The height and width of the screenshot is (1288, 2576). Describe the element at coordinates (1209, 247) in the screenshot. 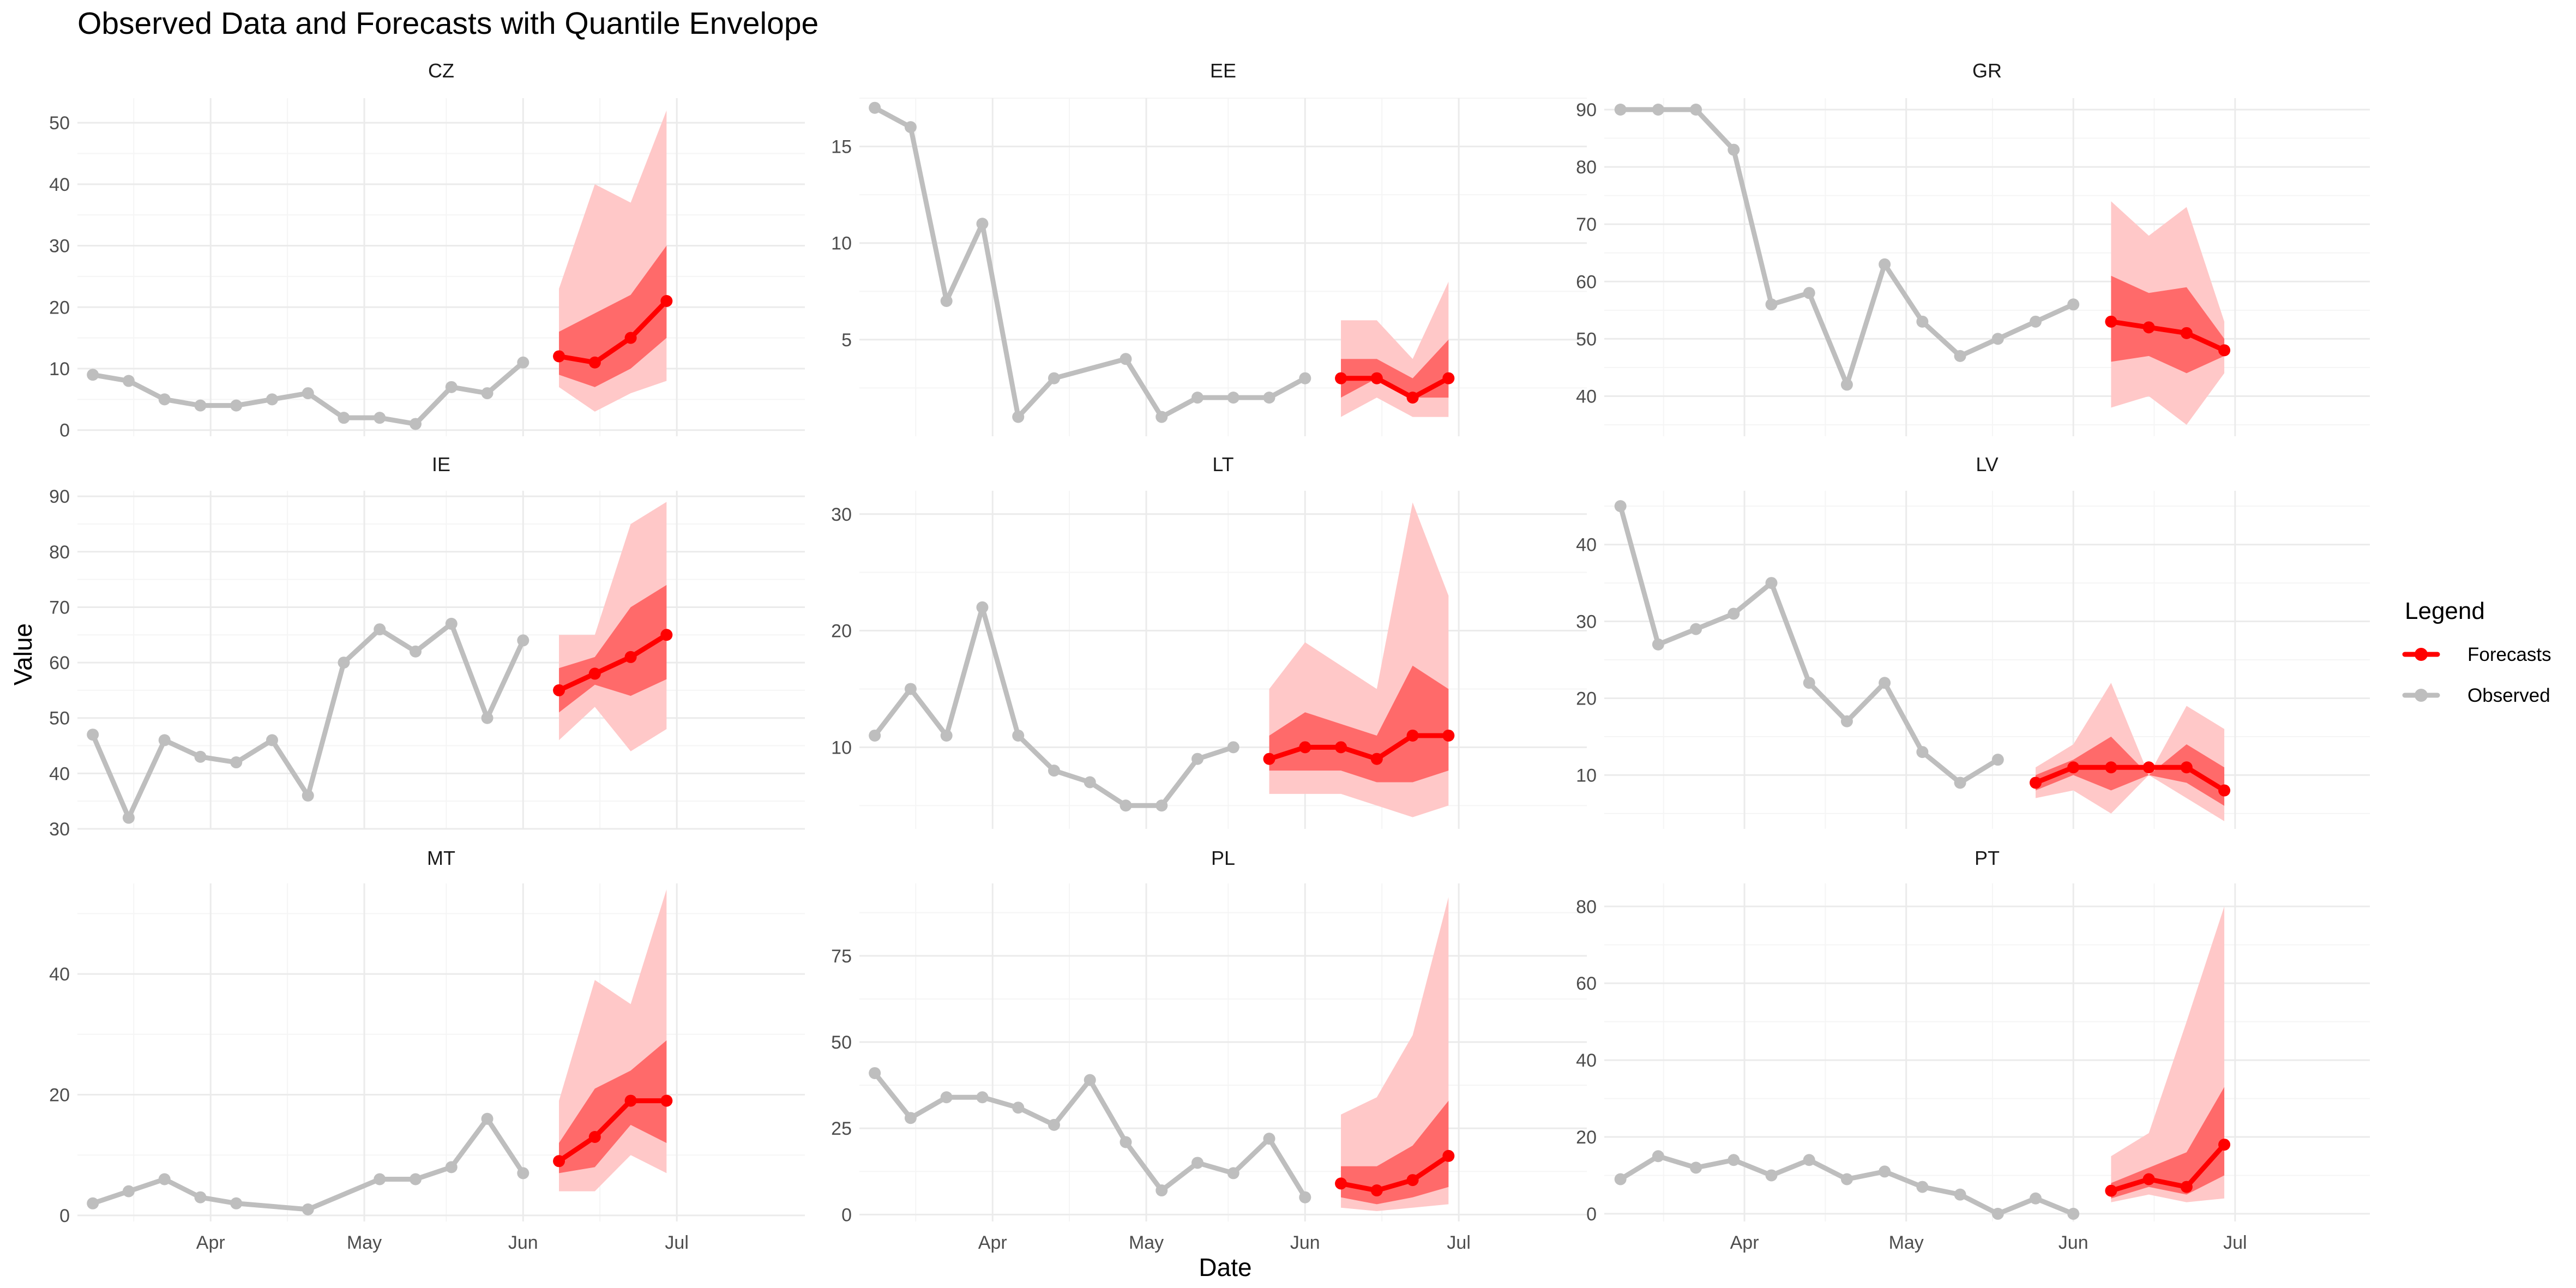

I see `panel-ee: EE 5 10 15` at that location.